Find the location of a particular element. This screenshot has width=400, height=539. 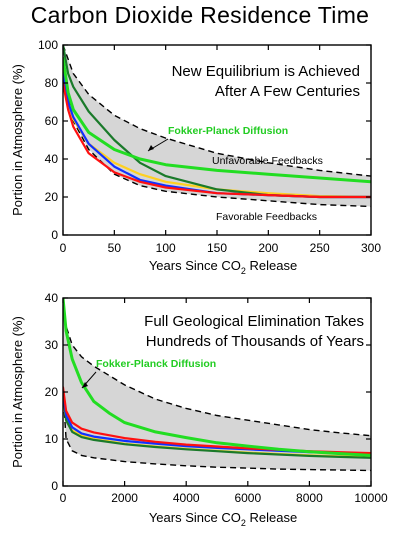

chart1-ytick-label: 80 is located at coordinates (52, 83).